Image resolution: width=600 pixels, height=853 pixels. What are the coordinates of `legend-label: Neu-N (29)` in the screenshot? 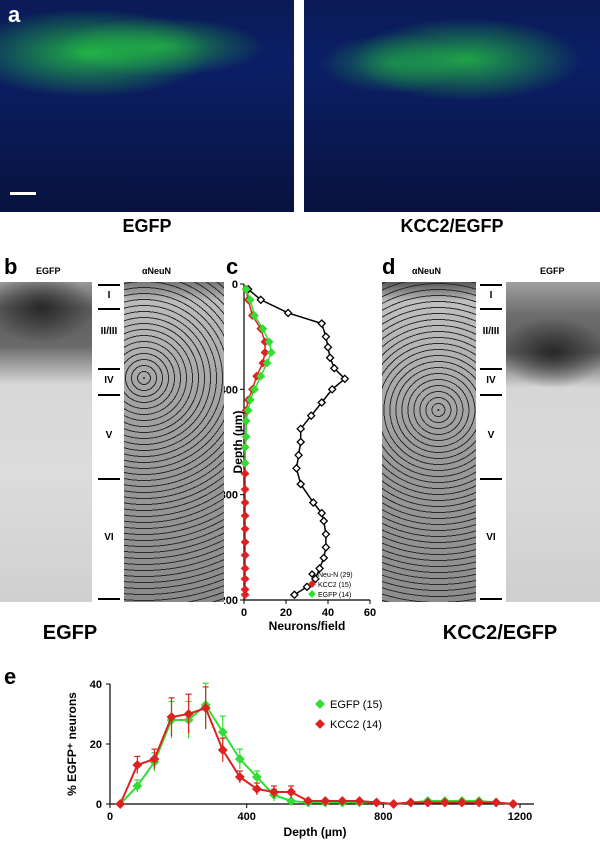 It's located at (335, 575).